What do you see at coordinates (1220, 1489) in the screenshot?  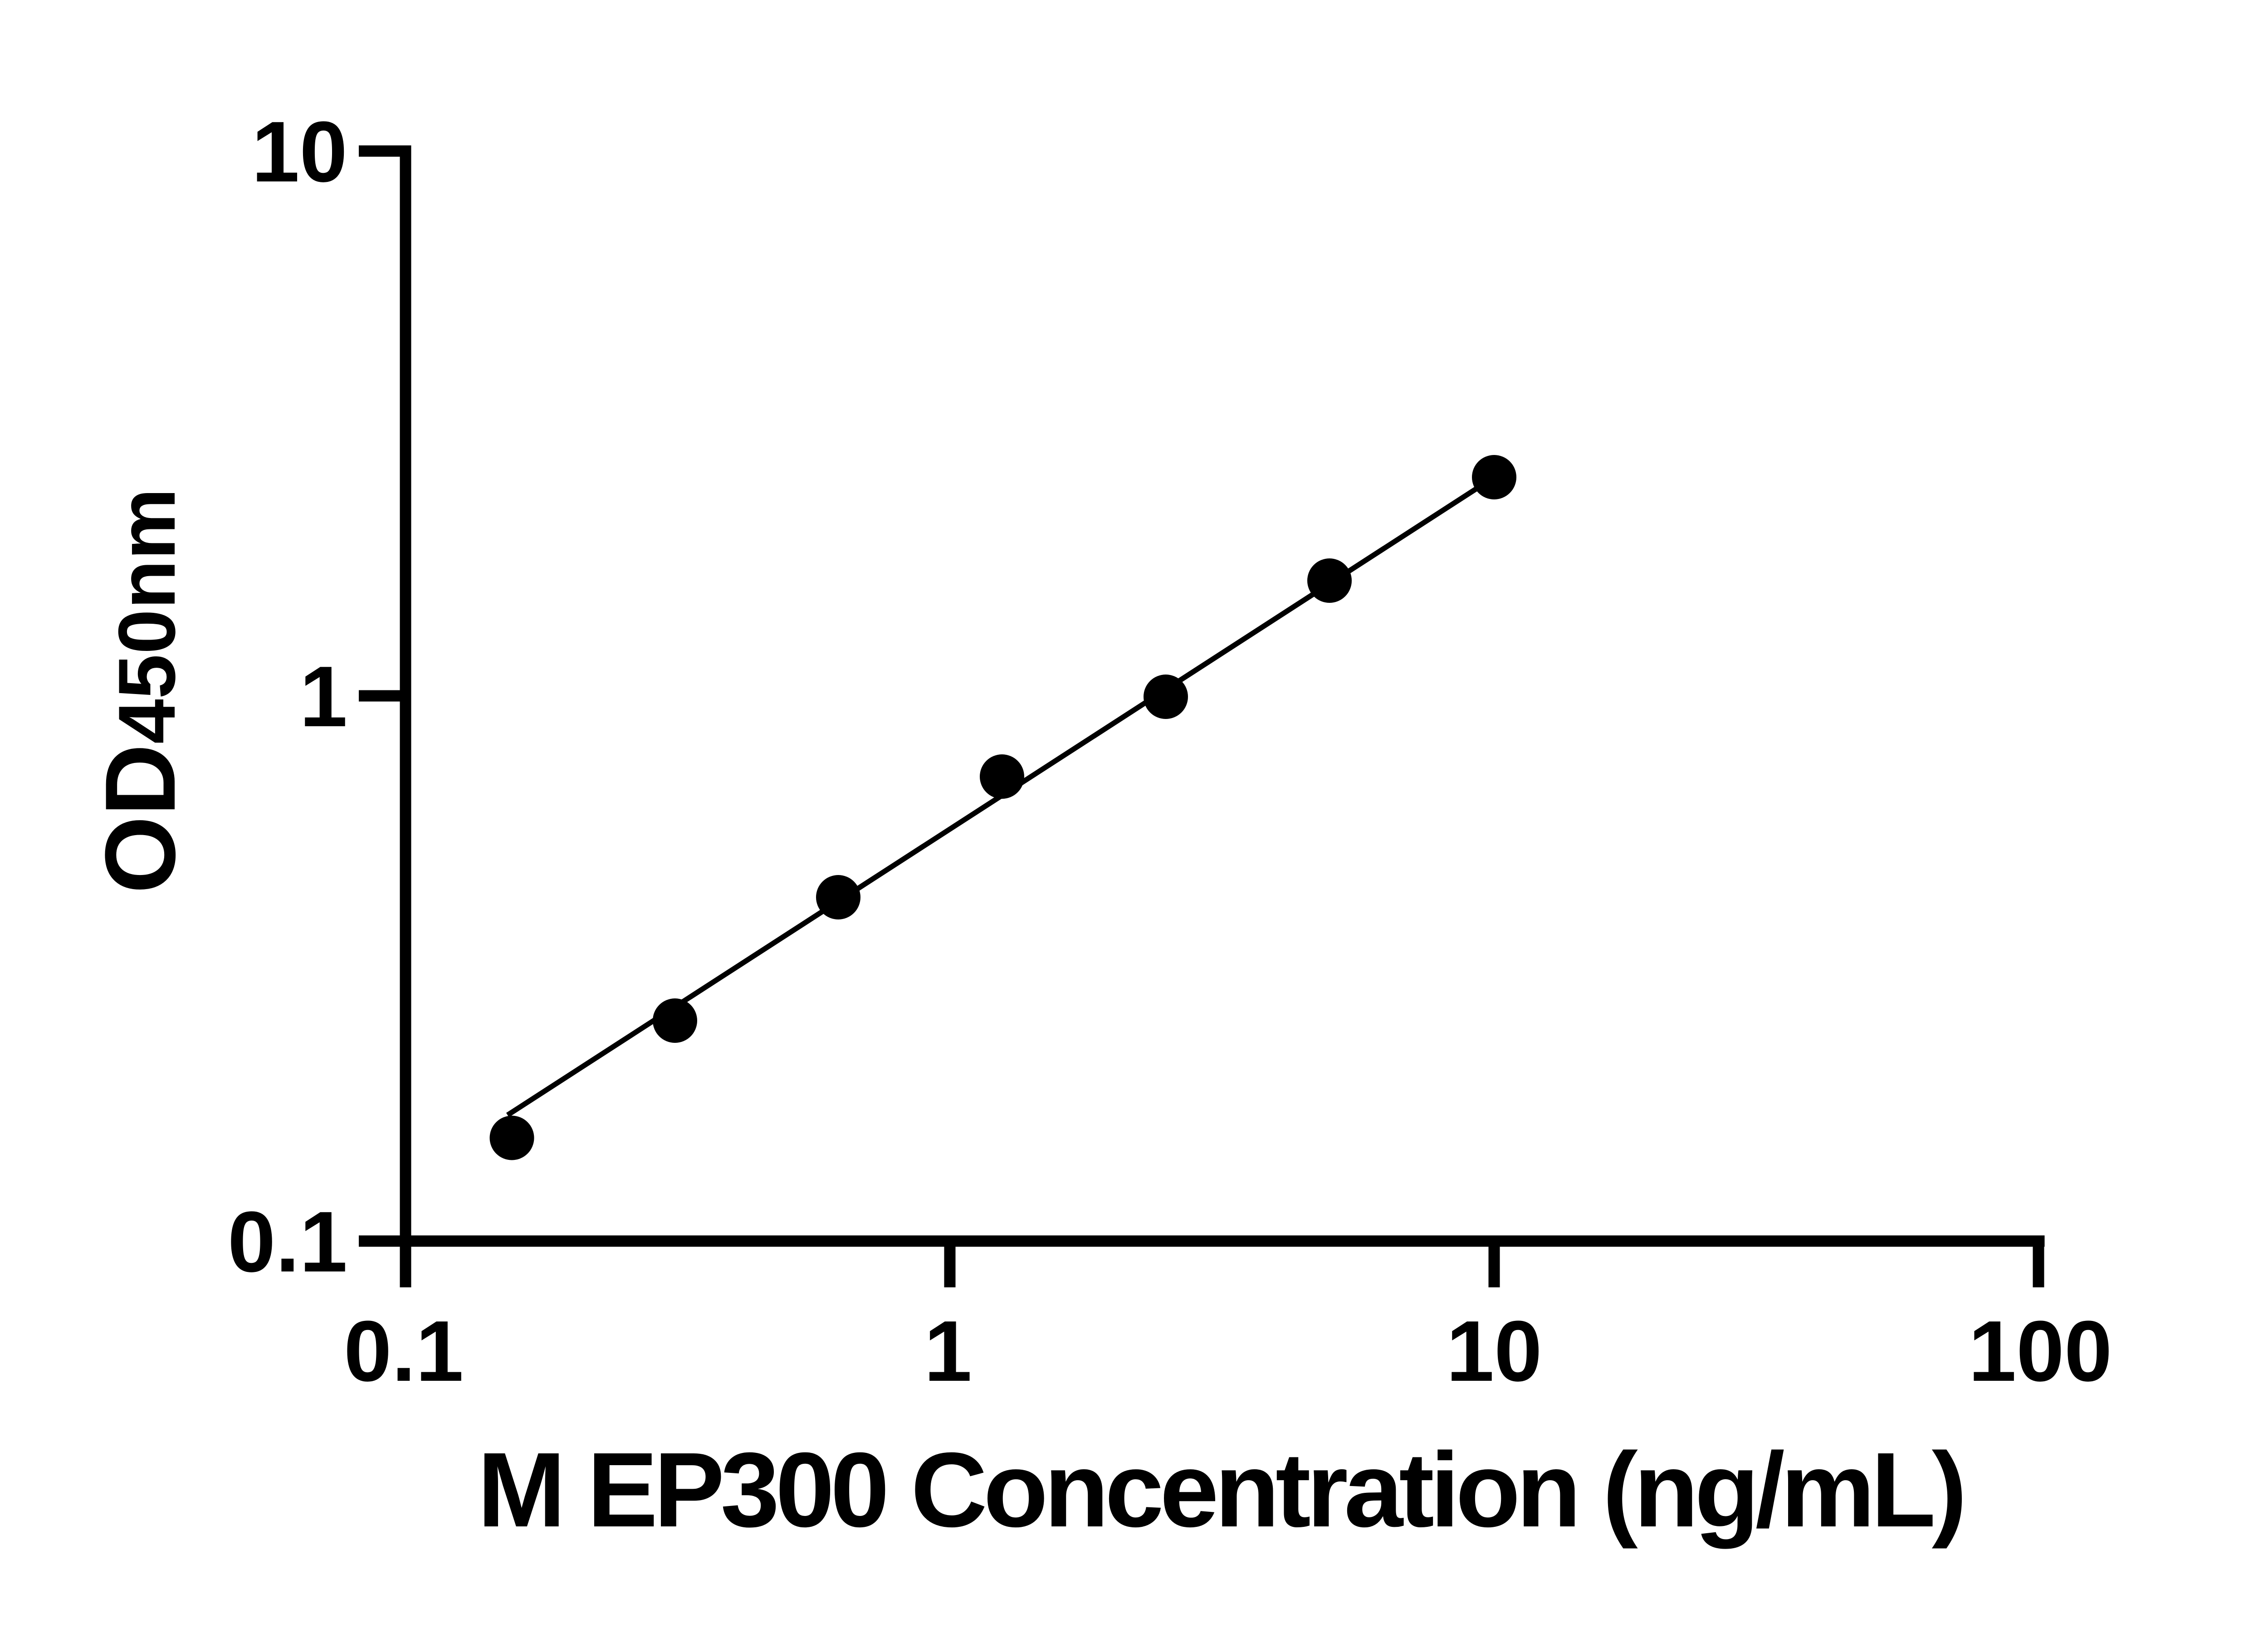 I see `svg-text: M EP300 Concentration (ng/mL)` at bounding box center [1220, 1489].